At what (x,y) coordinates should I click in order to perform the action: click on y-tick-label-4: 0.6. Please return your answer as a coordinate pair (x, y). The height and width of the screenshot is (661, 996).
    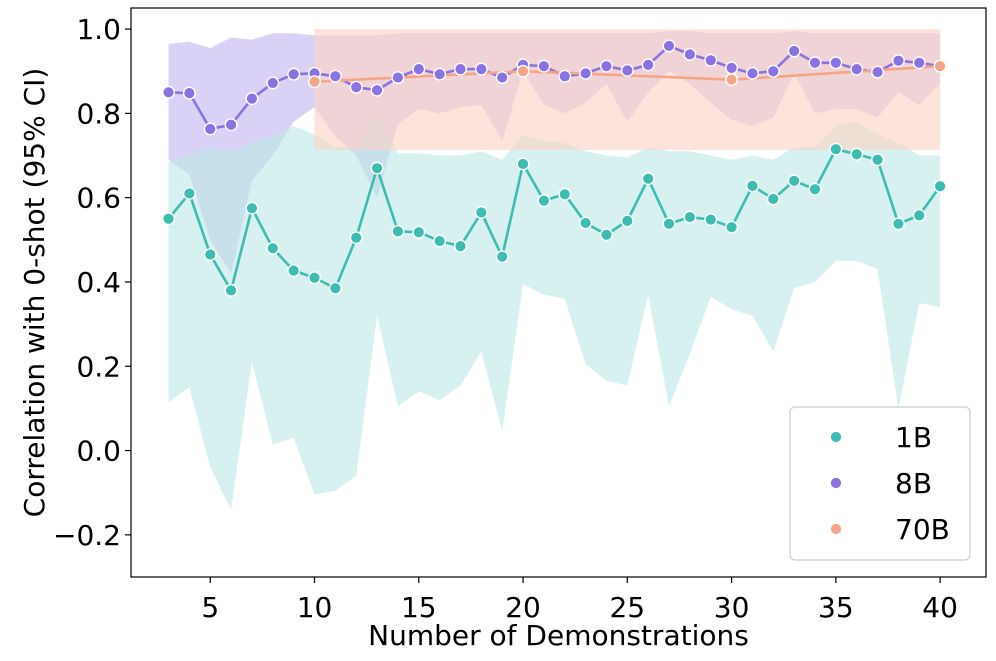
    Looking at the image, I should click on (98, 198).